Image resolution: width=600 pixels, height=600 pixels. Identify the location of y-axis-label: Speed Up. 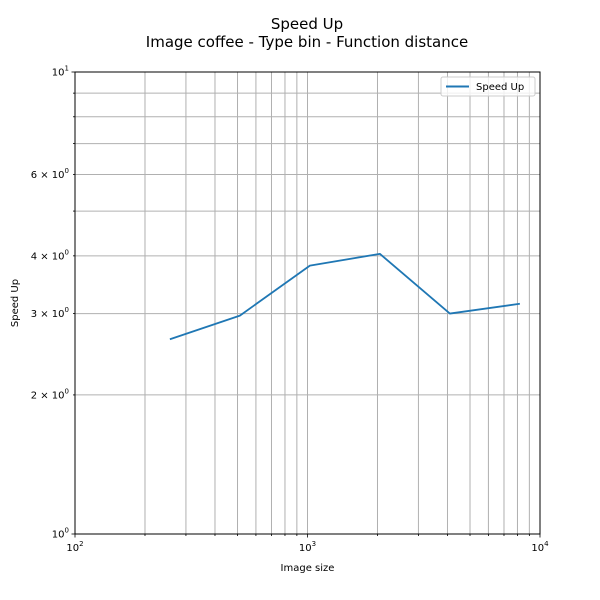
(15, 303).